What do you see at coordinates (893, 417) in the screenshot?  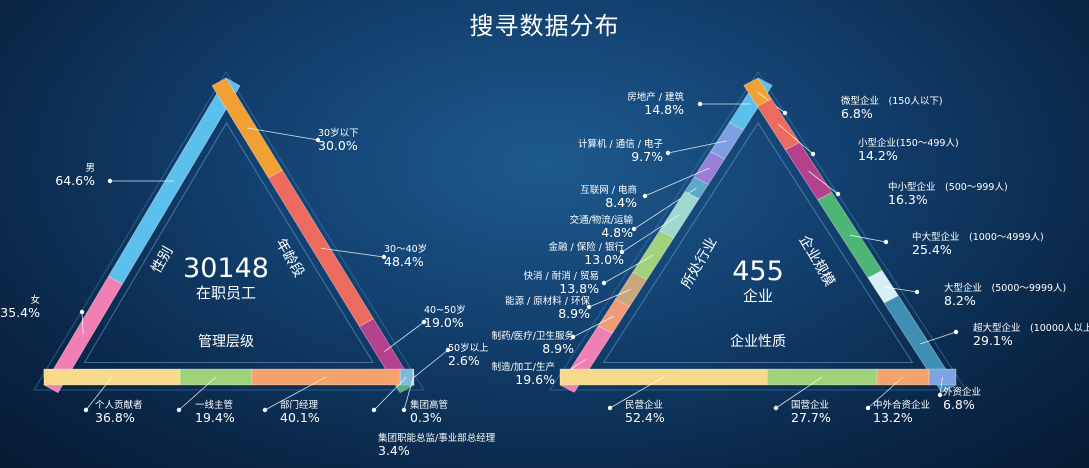 I see `callout-value: 13.2%` at bounding box center [893, 417].